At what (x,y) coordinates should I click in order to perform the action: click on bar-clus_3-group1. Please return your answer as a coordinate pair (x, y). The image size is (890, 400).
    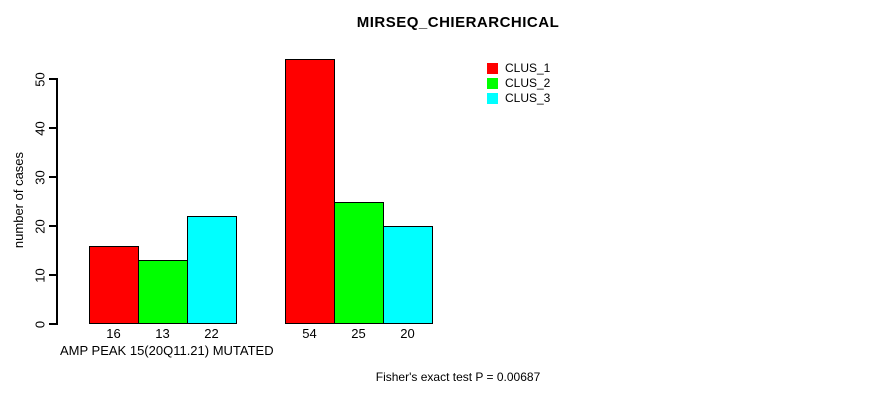
    Looking at the image, I should click on (212, 270).